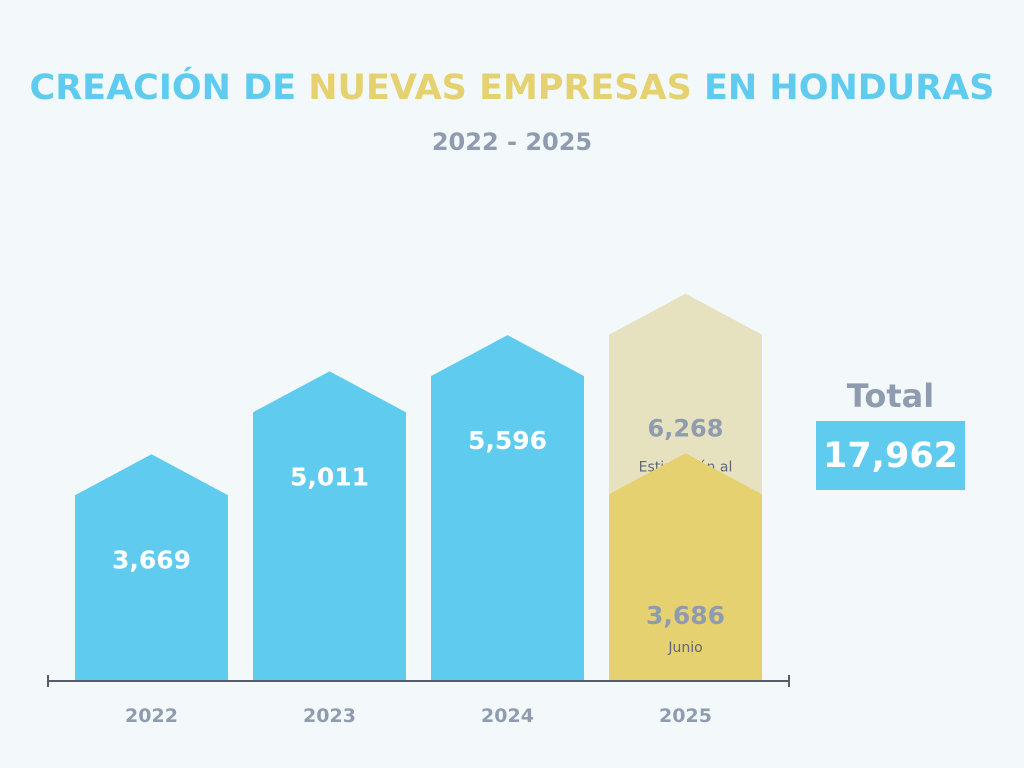 The image size is (1024, 768). What do you see at coordinates (329, 476) in the screenshot?
I see `bar-value-label: 5,011` at bounding box center [329, 476].